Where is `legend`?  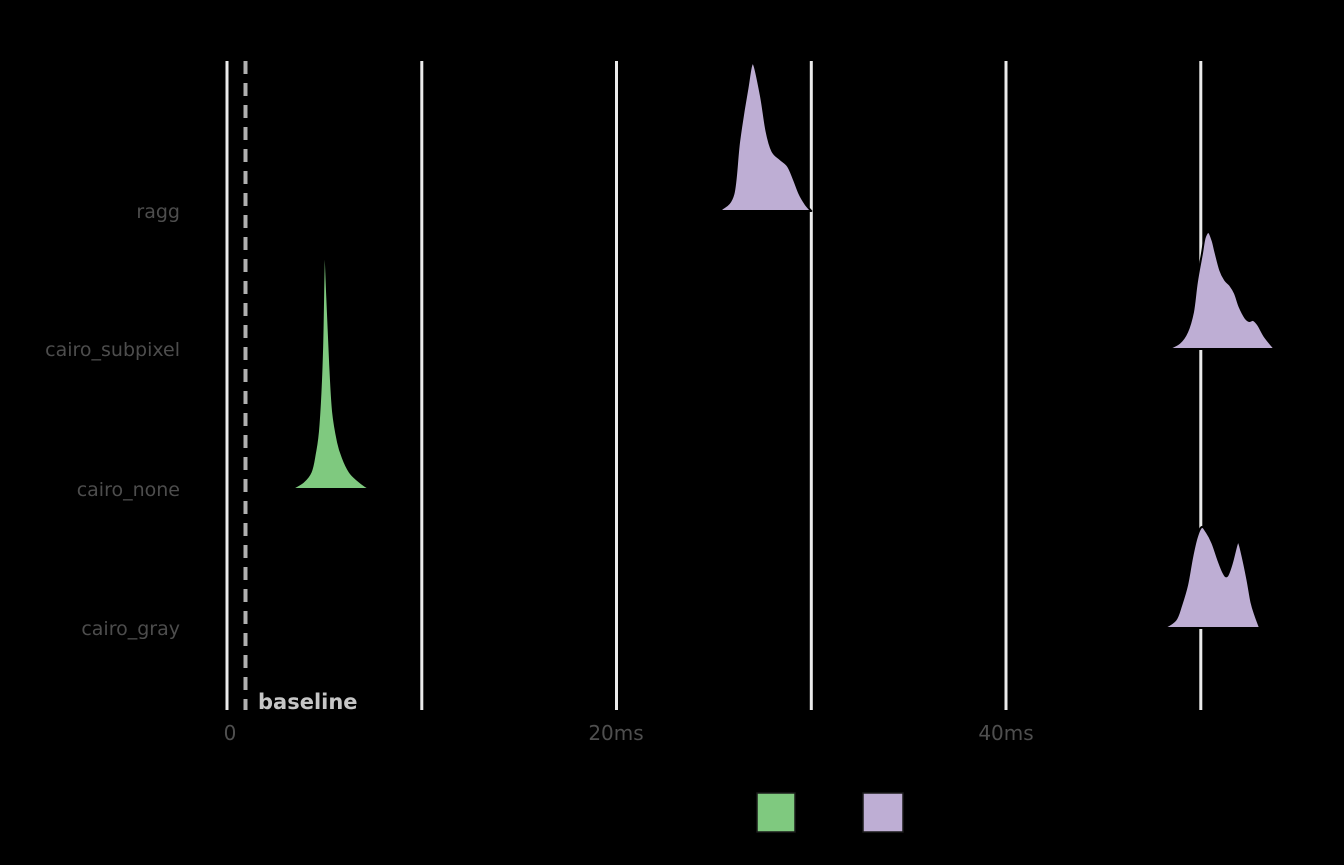 legend is located at coordinates (830, 812).